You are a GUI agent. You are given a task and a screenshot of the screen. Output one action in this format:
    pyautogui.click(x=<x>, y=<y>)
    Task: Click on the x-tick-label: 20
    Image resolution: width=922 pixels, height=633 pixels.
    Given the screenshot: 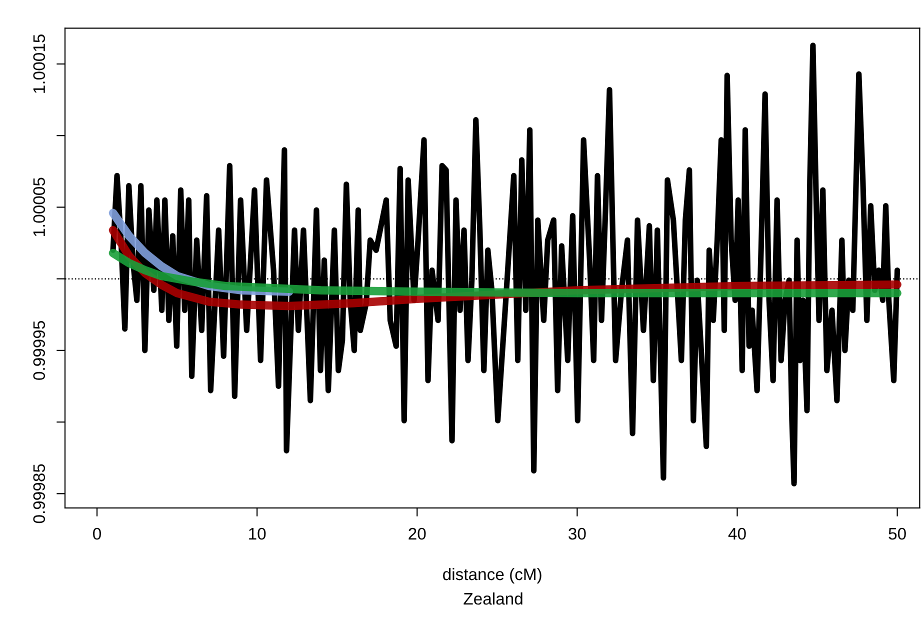 What is the action you would take?
    pyautogui.click(x=417, y=534)
    